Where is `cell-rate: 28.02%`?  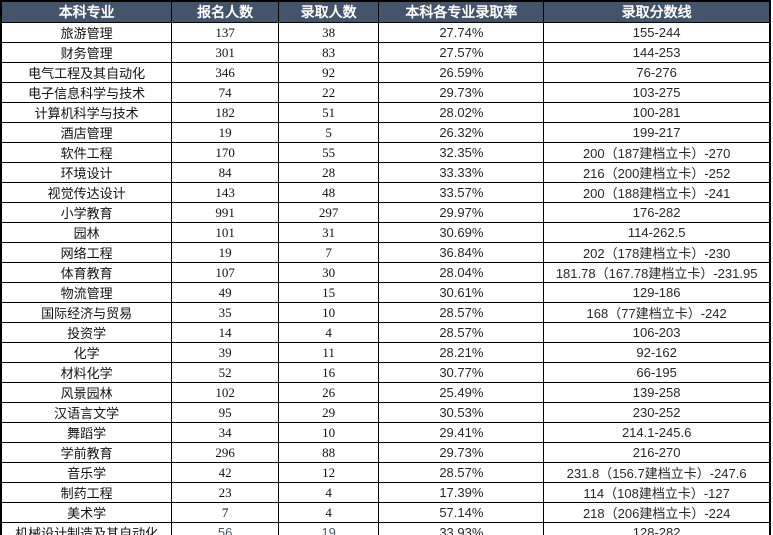
cell-rate: 28.02% is located at coordinates (461, 112).